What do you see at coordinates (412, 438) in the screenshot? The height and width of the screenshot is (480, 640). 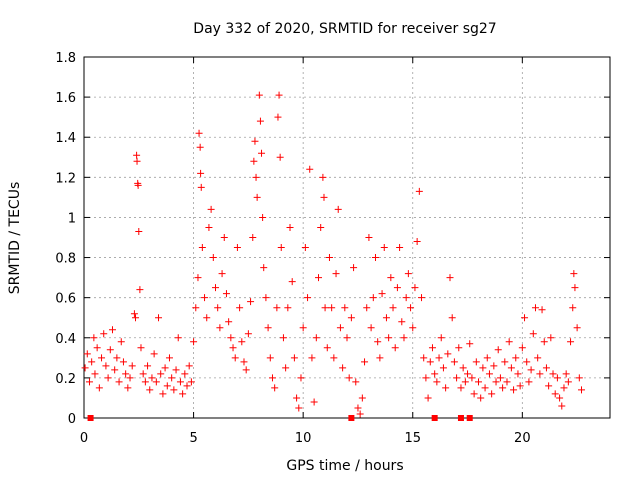 I see `x-tick-label: 15` at bounding box center [412, 438].